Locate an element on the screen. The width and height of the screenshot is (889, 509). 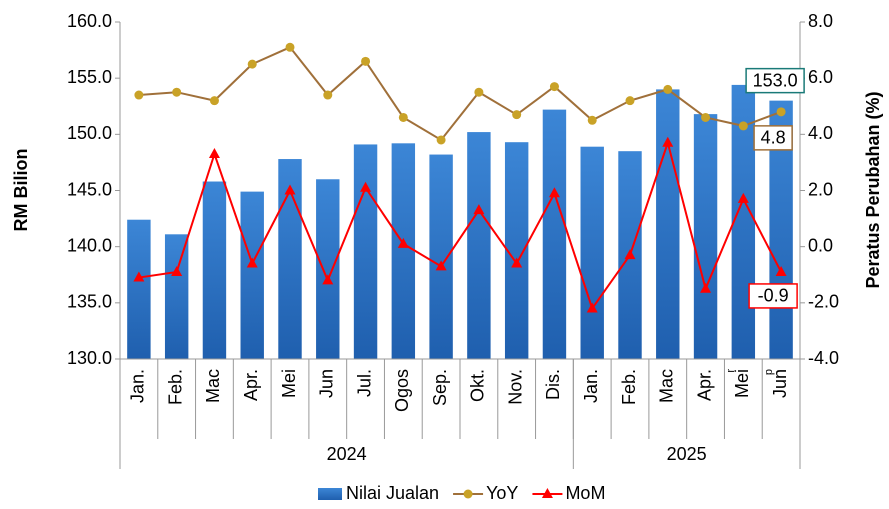
x-tick-label: Nov. is located at coordinates (515, 387).